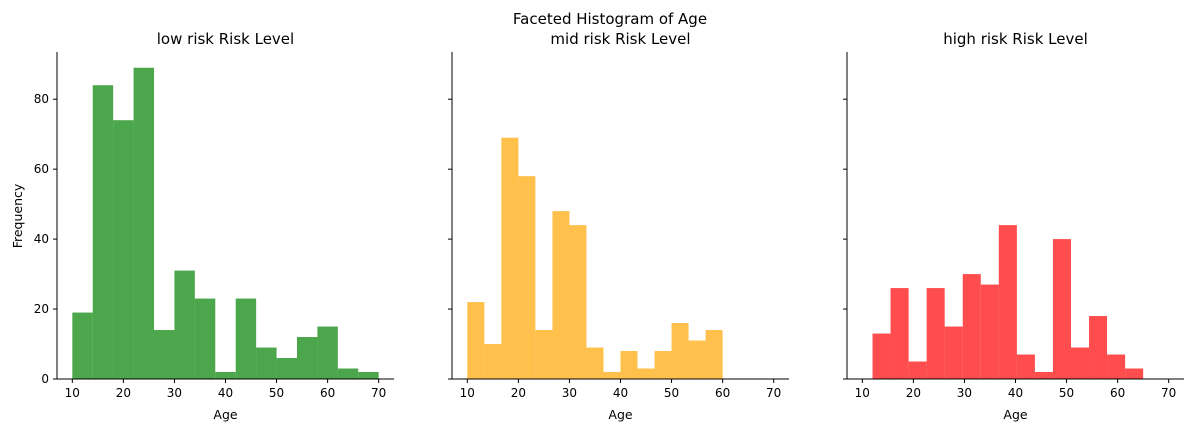 This screenshot has width=1194, height=432. What do you see at coordinates (41, 309) in the screenshot?
I see `y-tick-label: 20` at bounding box center [41, 309].